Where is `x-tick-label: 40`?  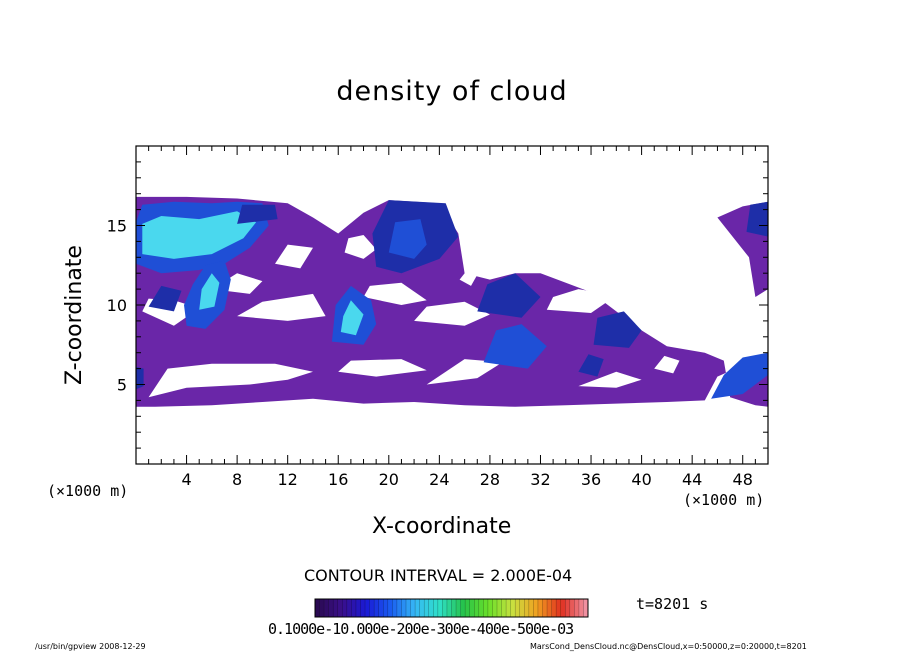 x-tick-label: 40 is located at coordinates (641, 479).